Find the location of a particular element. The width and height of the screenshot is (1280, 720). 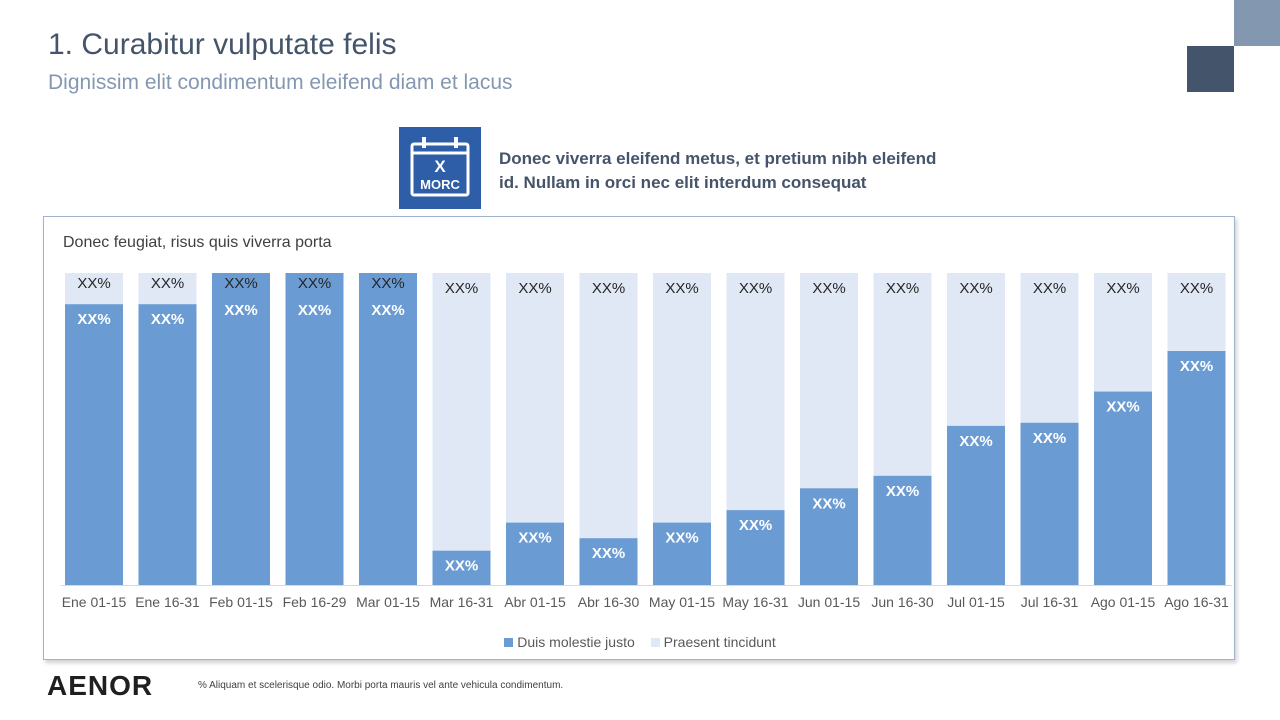

data-label-5-series-2: XX% is located at coordinates (387, 283).